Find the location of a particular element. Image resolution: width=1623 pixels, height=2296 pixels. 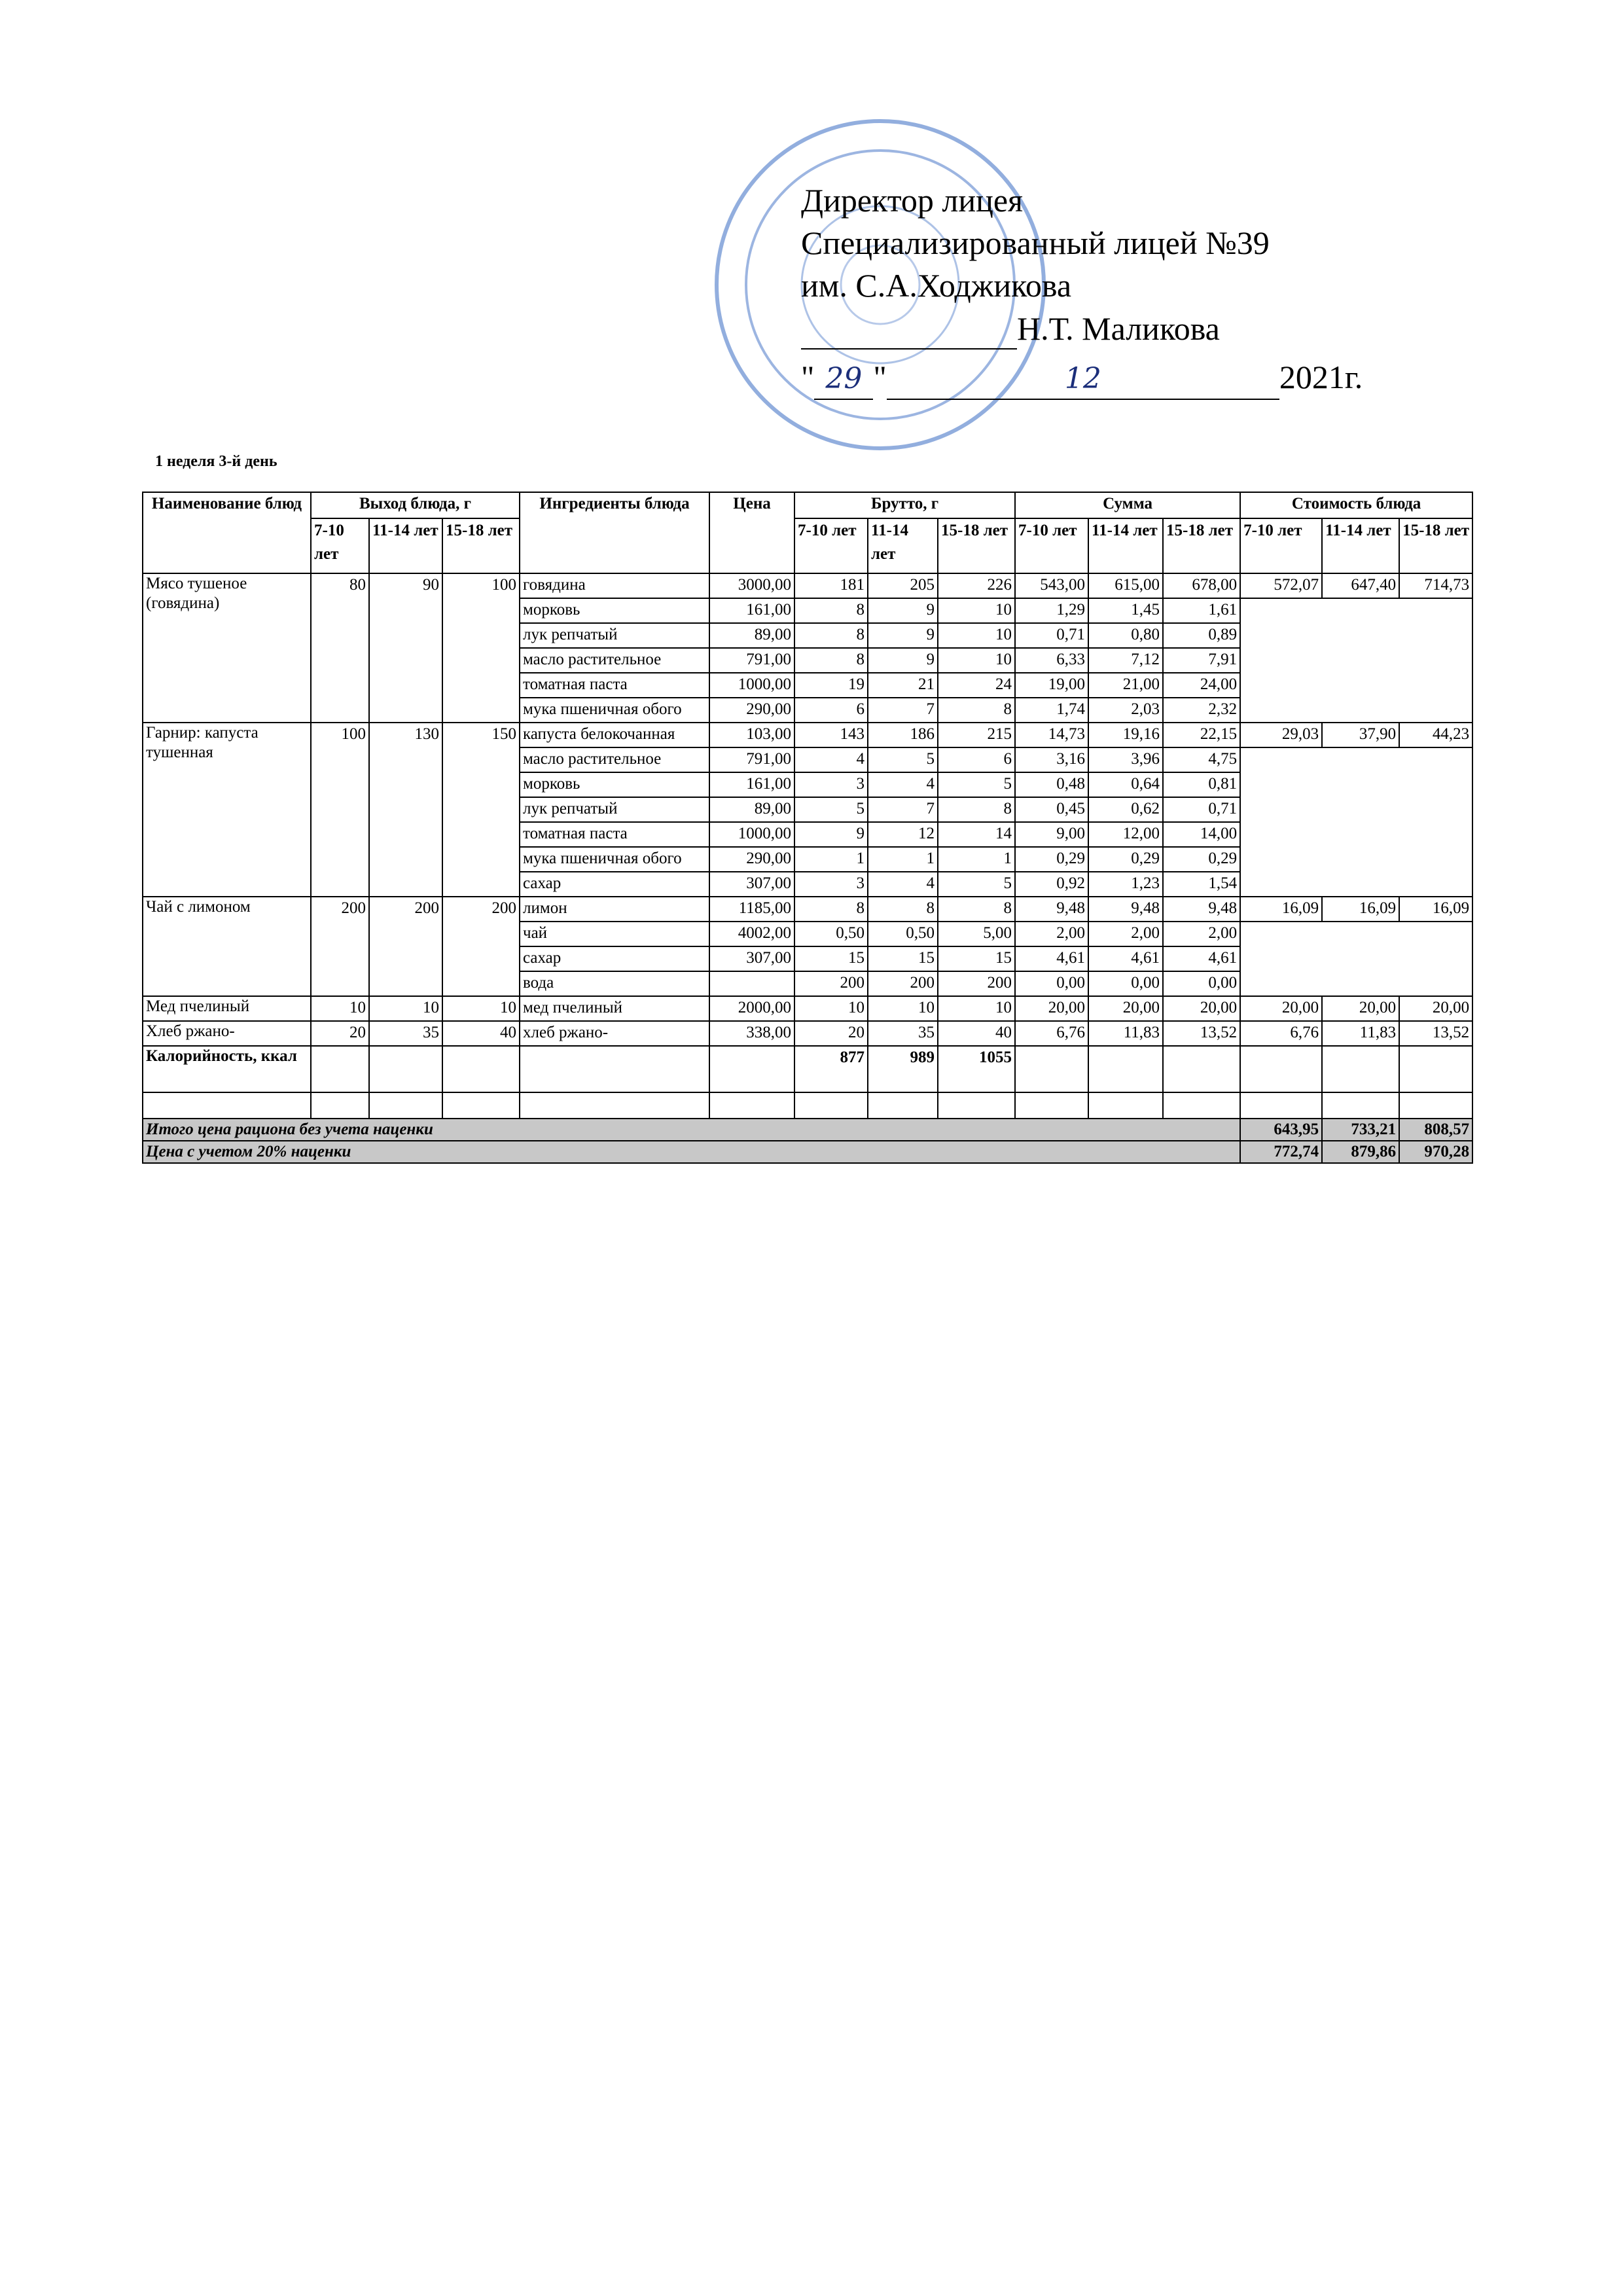

dish-name: Гарнир: капуста тушенная is located at coordinates (227, 809).